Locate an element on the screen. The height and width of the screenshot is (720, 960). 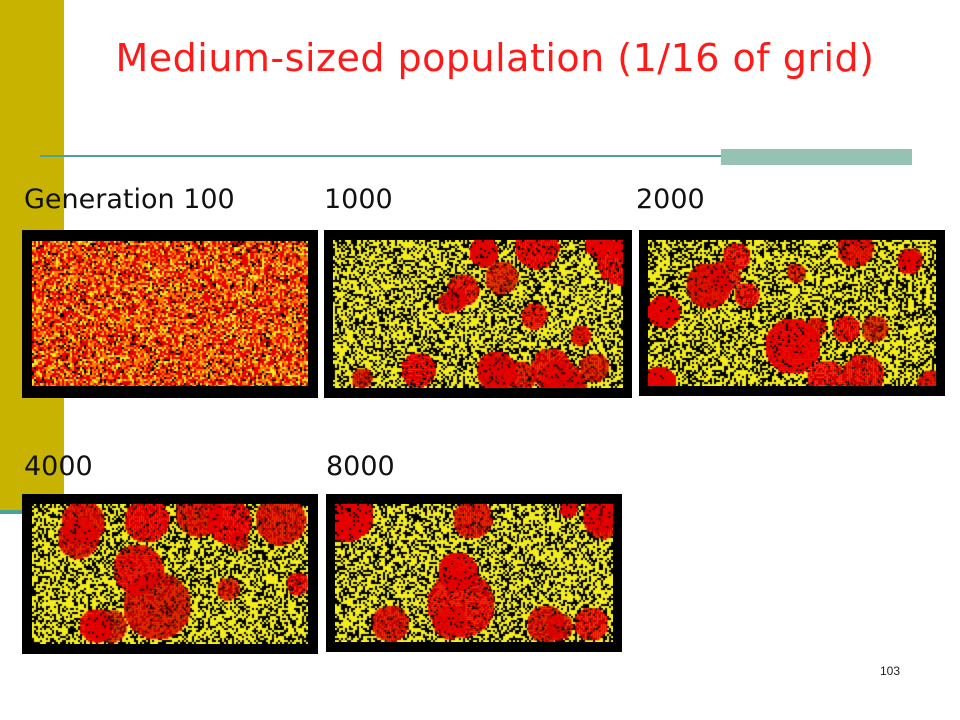
grid-canvas-gen-2000 is located at coordinates (792, 313).